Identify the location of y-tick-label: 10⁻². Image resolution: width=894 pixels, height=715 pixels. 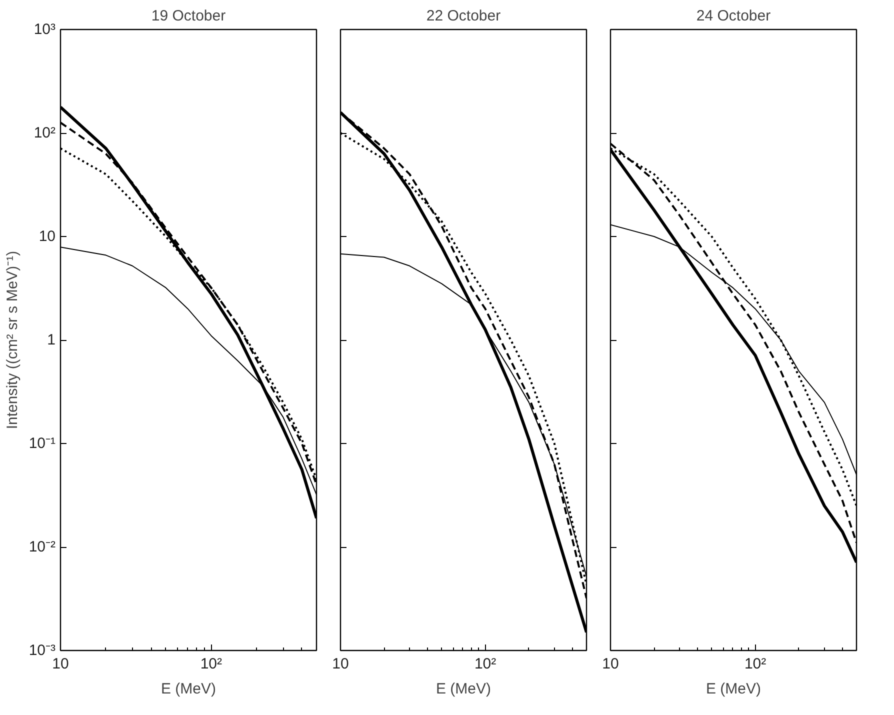
(42, 547).